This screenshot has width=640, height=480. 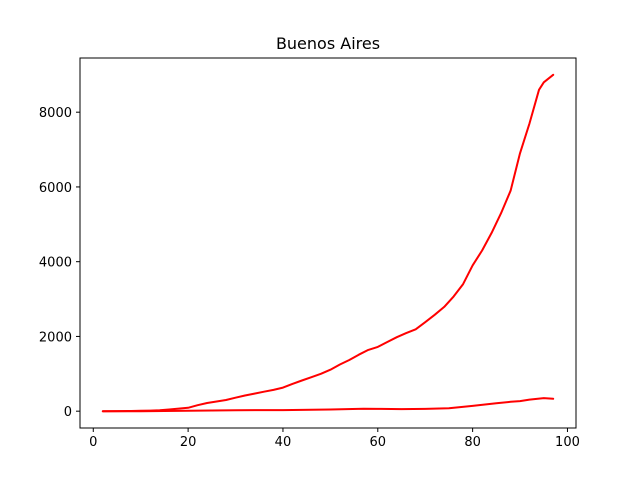 I want to click on chart-title: Buenos Aires, so click(x=328, y=43).